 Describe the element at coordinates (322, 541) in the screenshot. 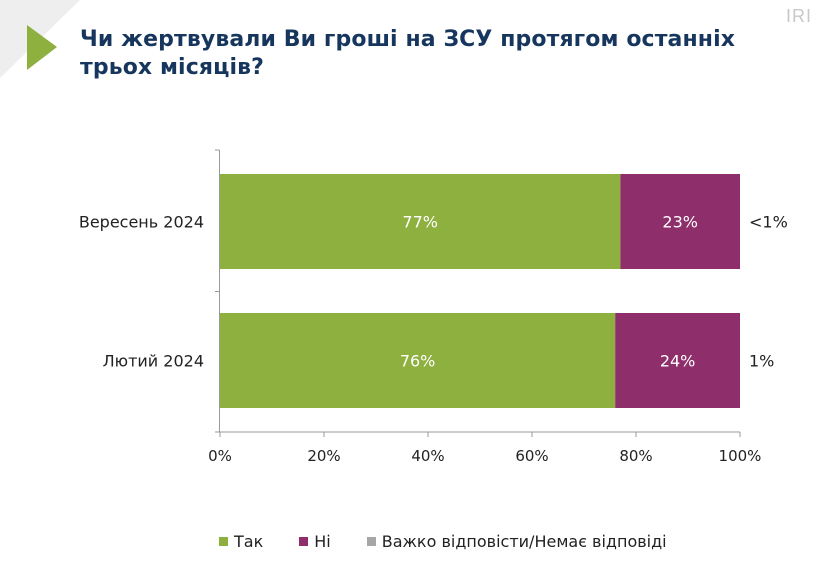

I see `legend-label: Ні` at that location.